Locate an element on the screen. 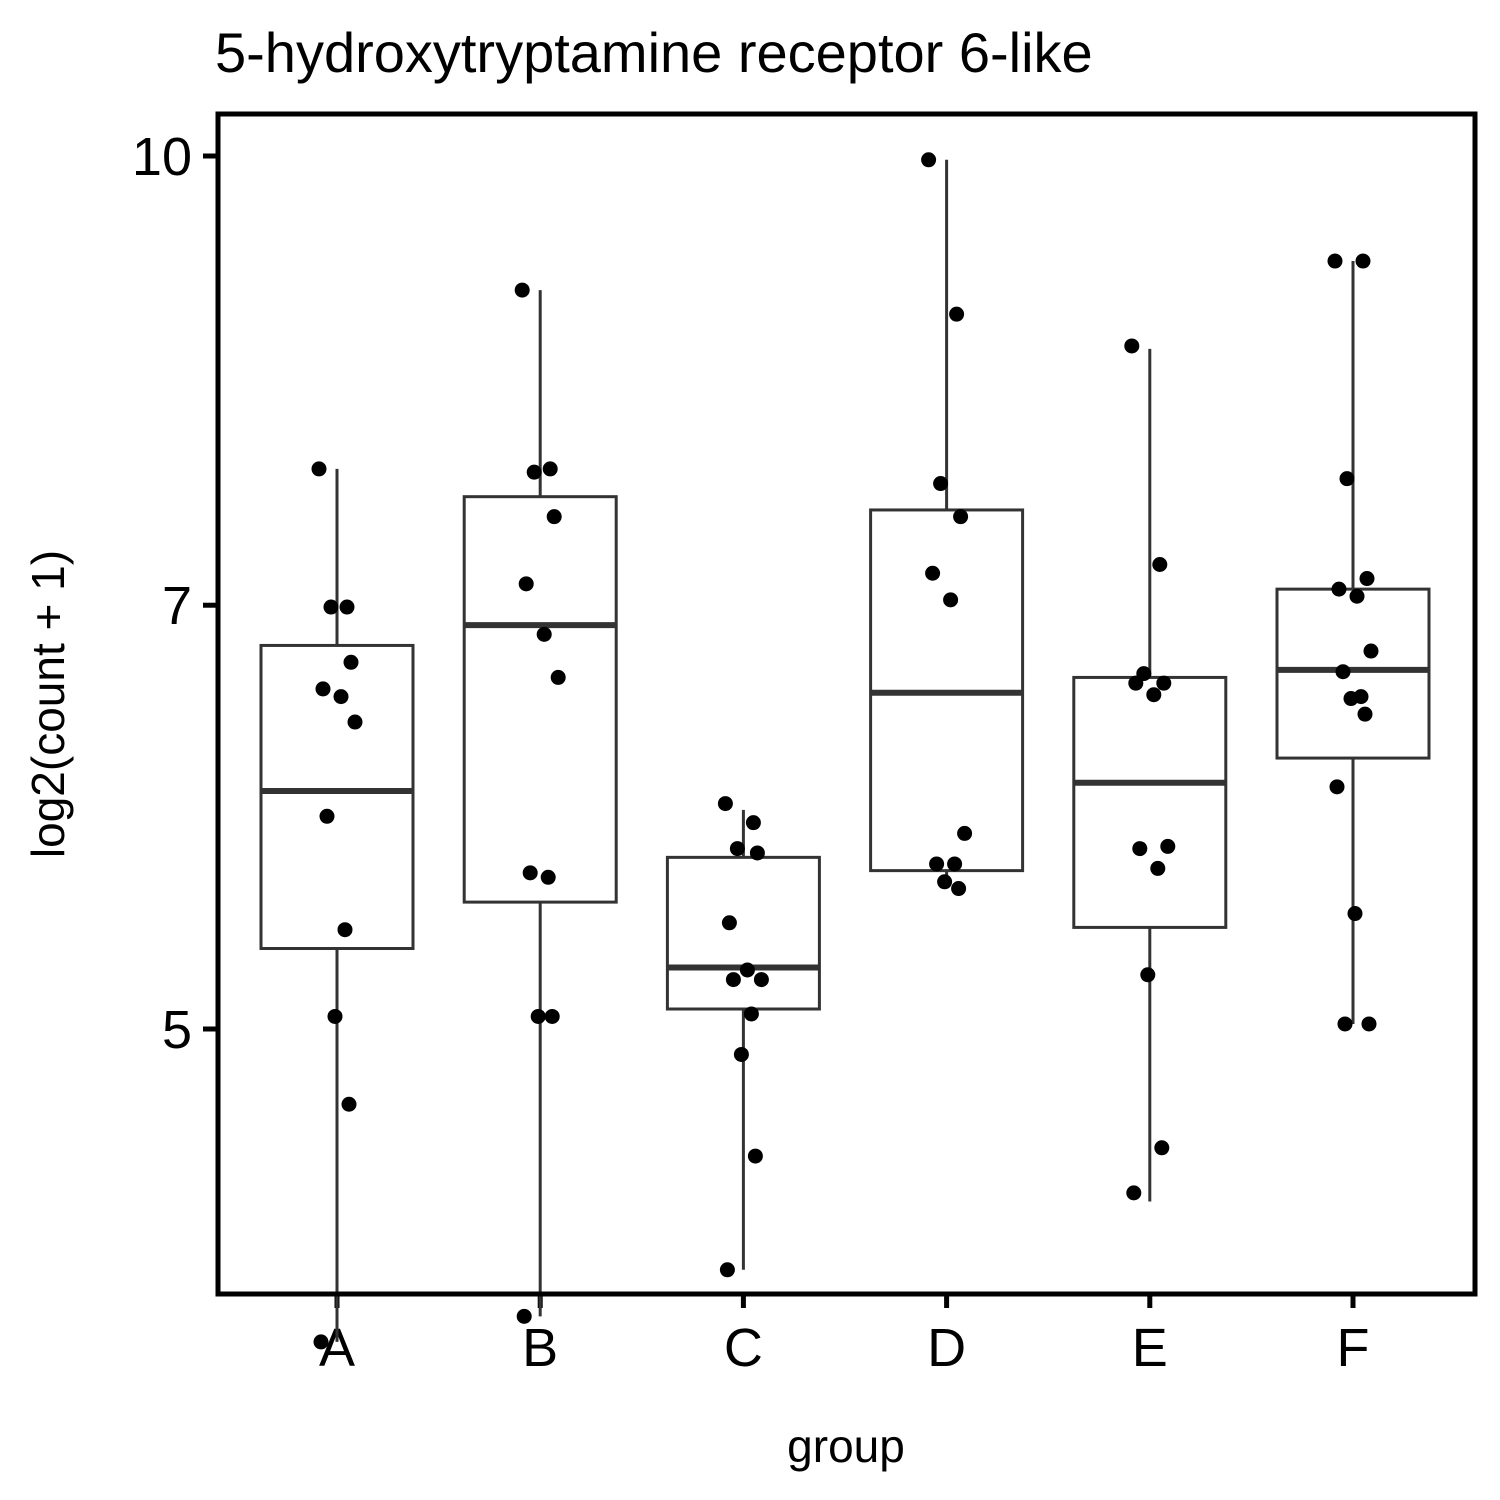 The width and height of the screenshot is (1500, 1500). x-tick-label: D is located at coordinates (946, 1348).